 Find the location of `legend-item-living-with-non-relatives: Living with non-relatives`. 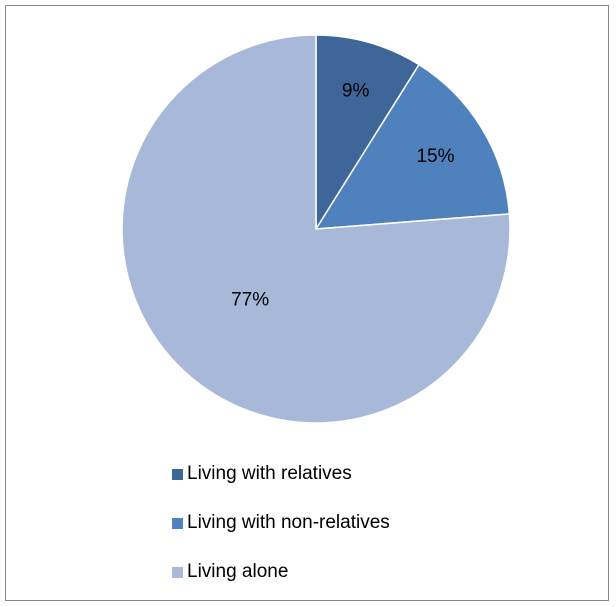

legend-item-living-with-non-relatives: Living with non-relatives is located at coordinates (332, 523).